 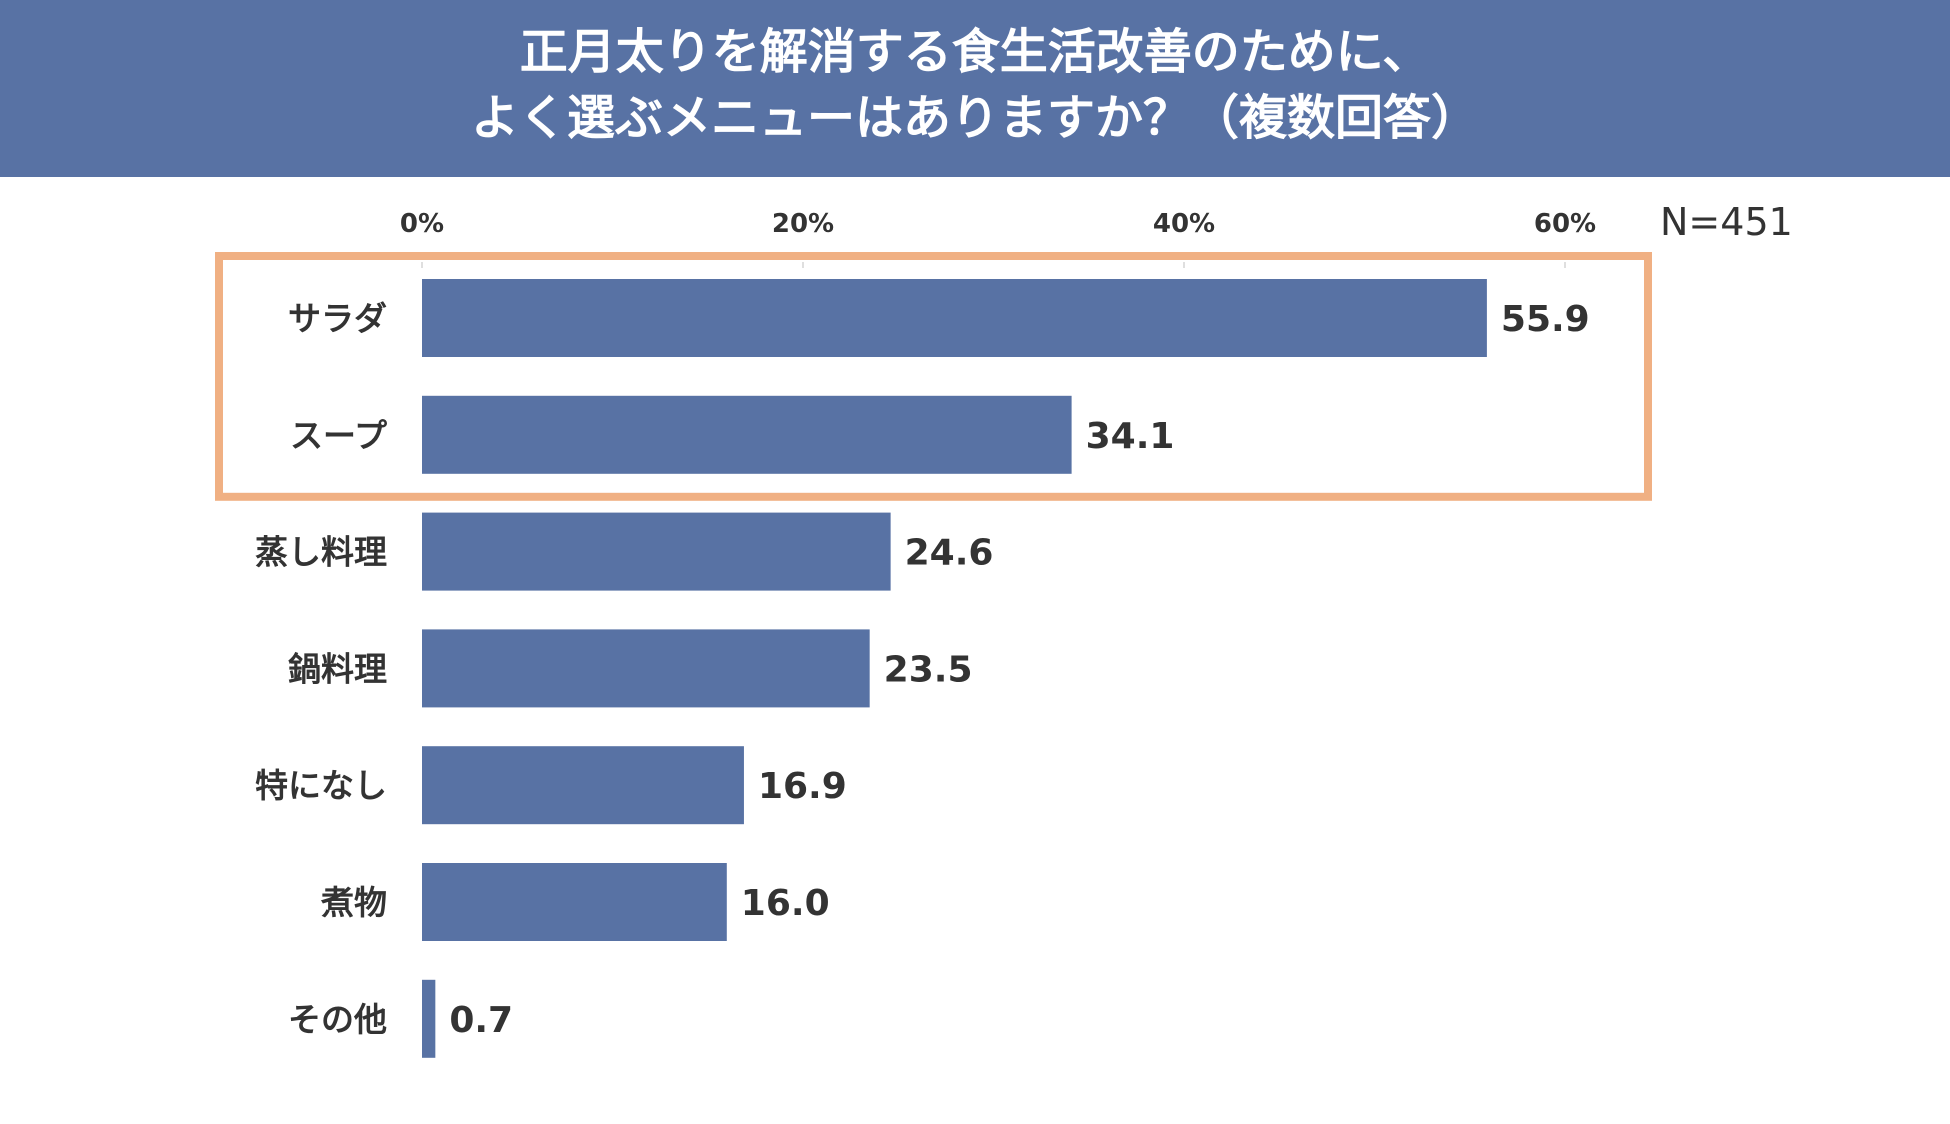 I want to click on category-label: サラダ, so click(x=337, y=318).